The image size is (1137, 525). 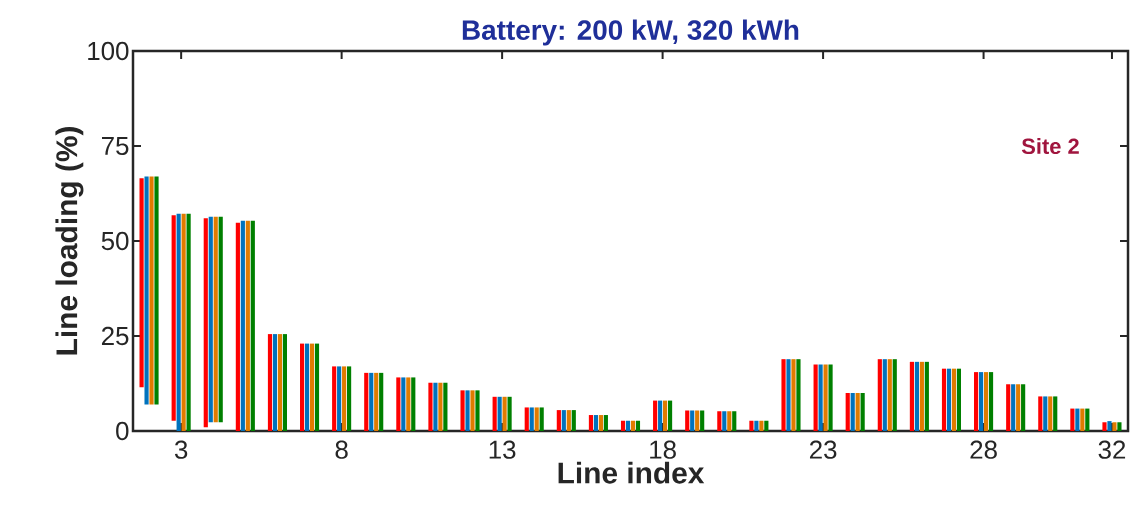 What do you see at coordinates (1112, 449) in the screenshot?
I see `x-tick-label: 32` at bounding box center [1112, 449].